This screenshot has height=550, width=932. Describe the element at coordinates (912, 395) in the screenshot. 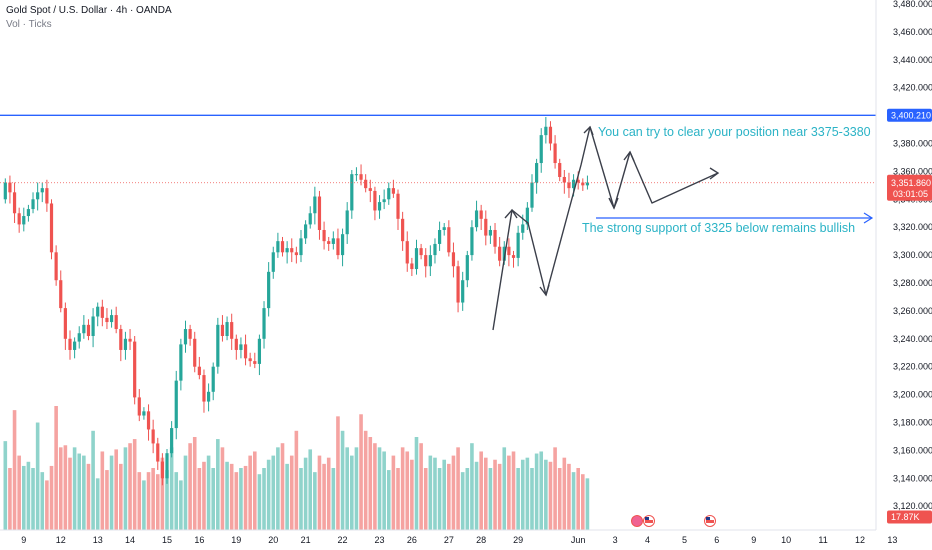

I see `price-tick-label: 3,200.000` at that location.